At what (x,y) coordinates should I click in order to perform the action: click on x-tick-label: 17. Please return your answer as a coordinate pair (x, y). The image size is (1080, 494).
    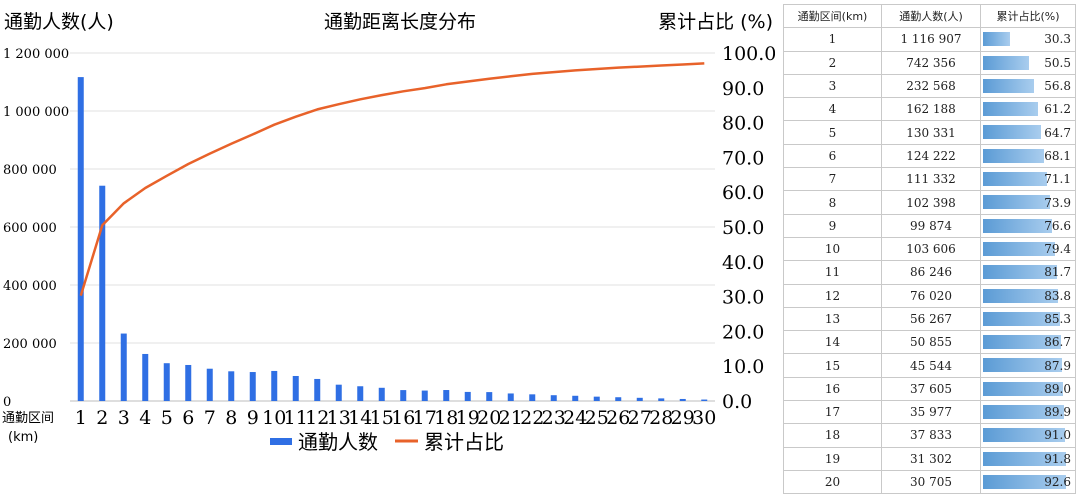
    Looking at the image, I should click on (425, 418).